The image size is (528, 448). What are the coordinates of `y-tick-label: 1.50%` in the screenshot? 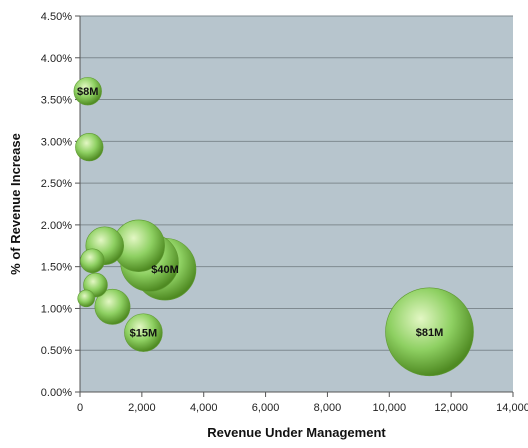 It's located at (56, 268).